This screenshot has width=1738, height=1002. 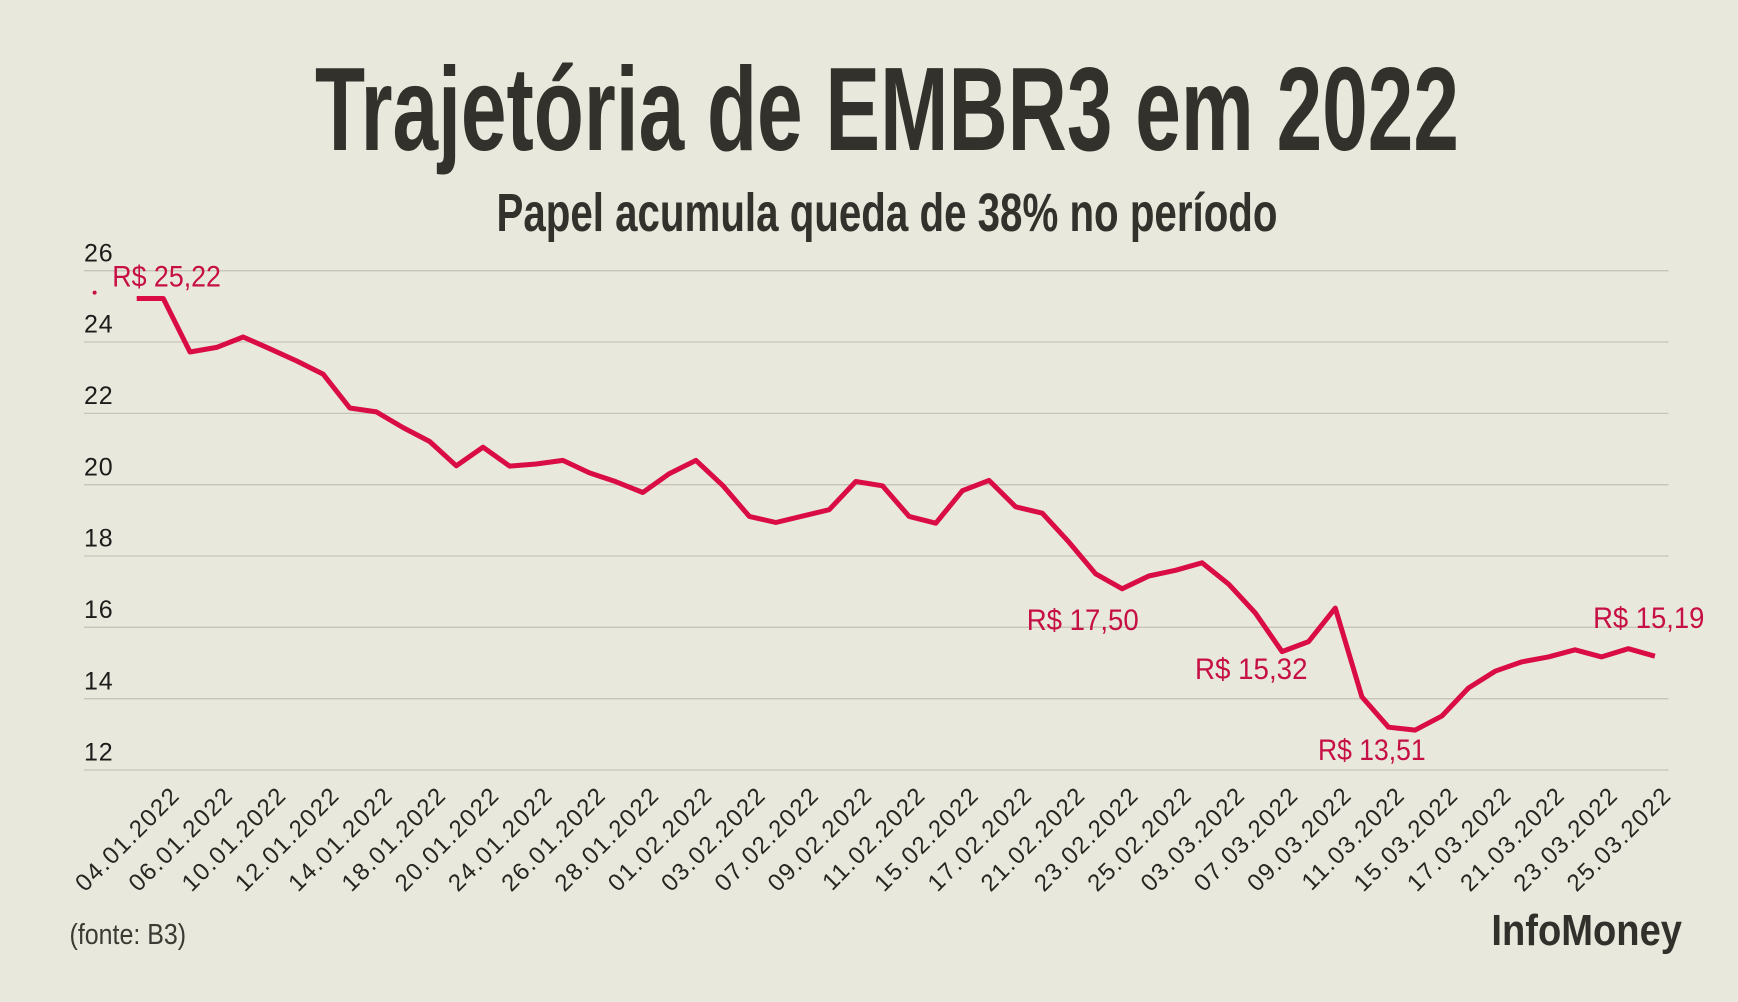 I want to click on svg-text: R$ 25,22, so click(x=166, y=277).